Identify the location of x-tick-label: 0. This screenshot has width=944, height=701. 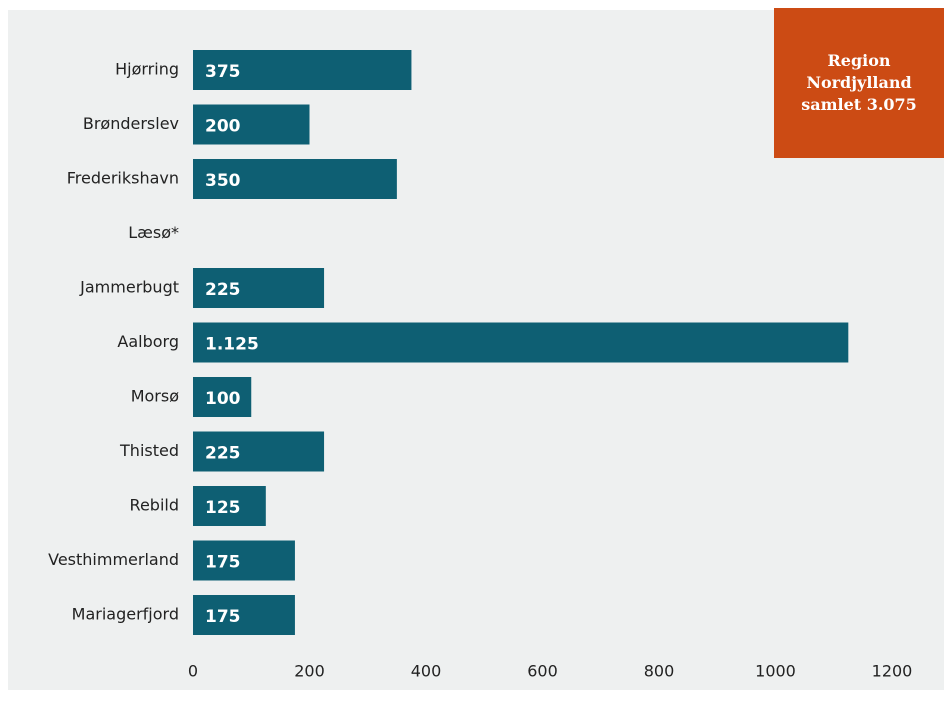
(193, 671).